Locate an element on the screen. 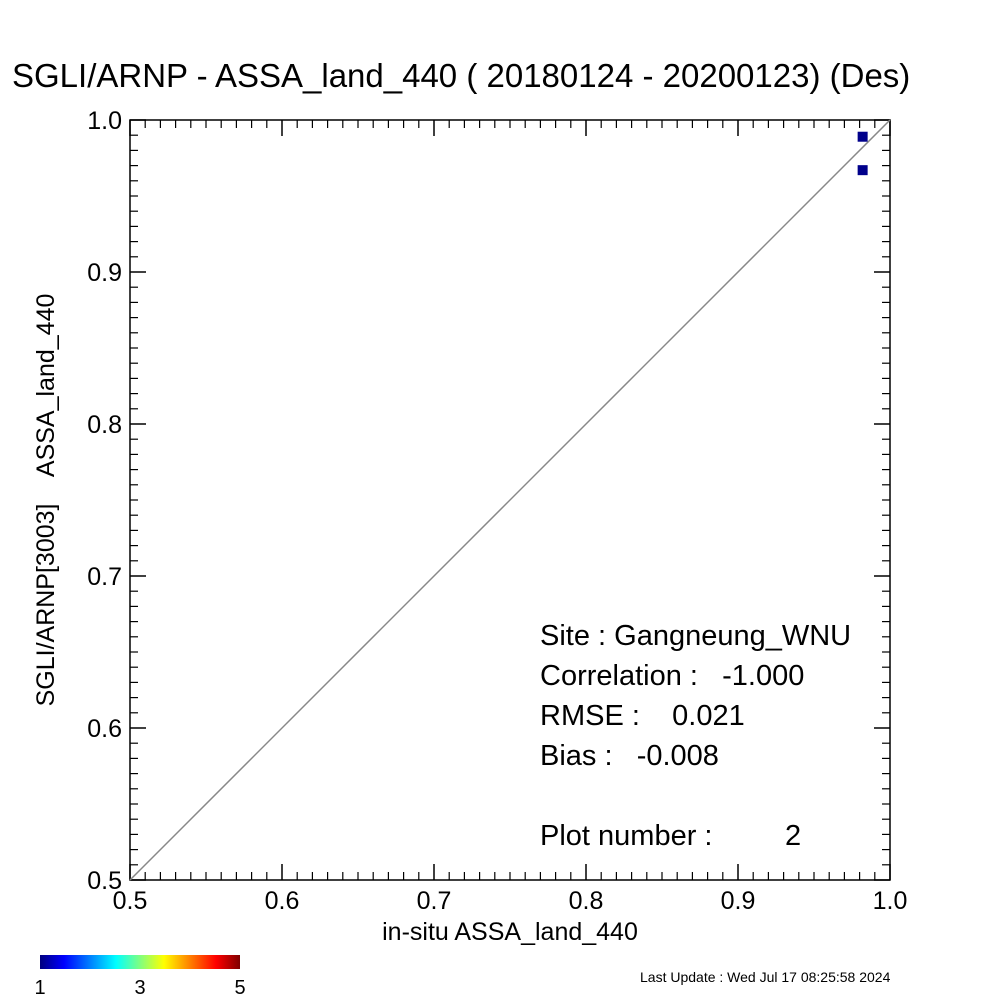 The width and height of the screenshot is (1000, 1000). y-tick-label: 0.8 is located at coordinates (104, 425).